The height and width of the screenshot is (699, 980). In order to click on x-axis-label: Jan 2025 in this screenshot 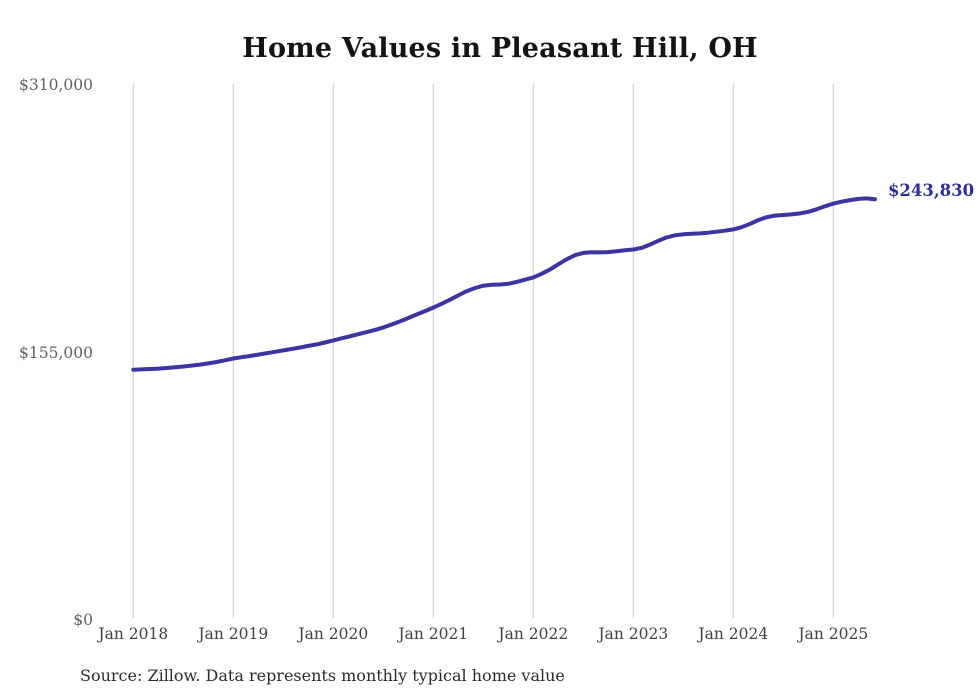, I will do `click(833, 634)`.